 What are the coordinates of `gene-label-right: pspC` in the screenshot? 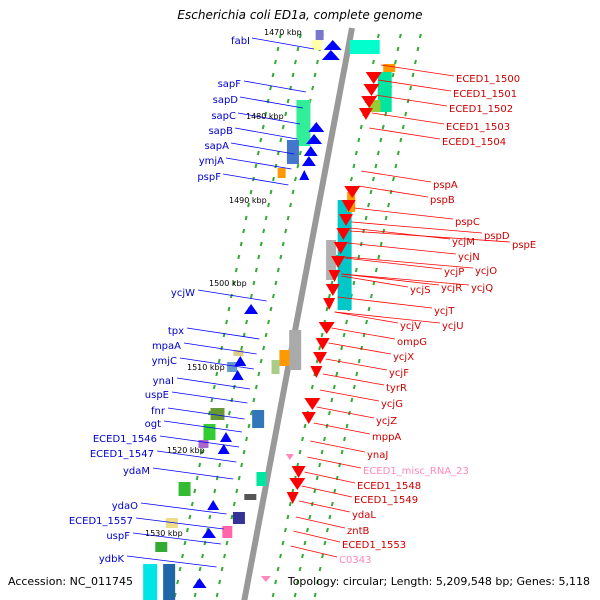 It's located at (467, 222).